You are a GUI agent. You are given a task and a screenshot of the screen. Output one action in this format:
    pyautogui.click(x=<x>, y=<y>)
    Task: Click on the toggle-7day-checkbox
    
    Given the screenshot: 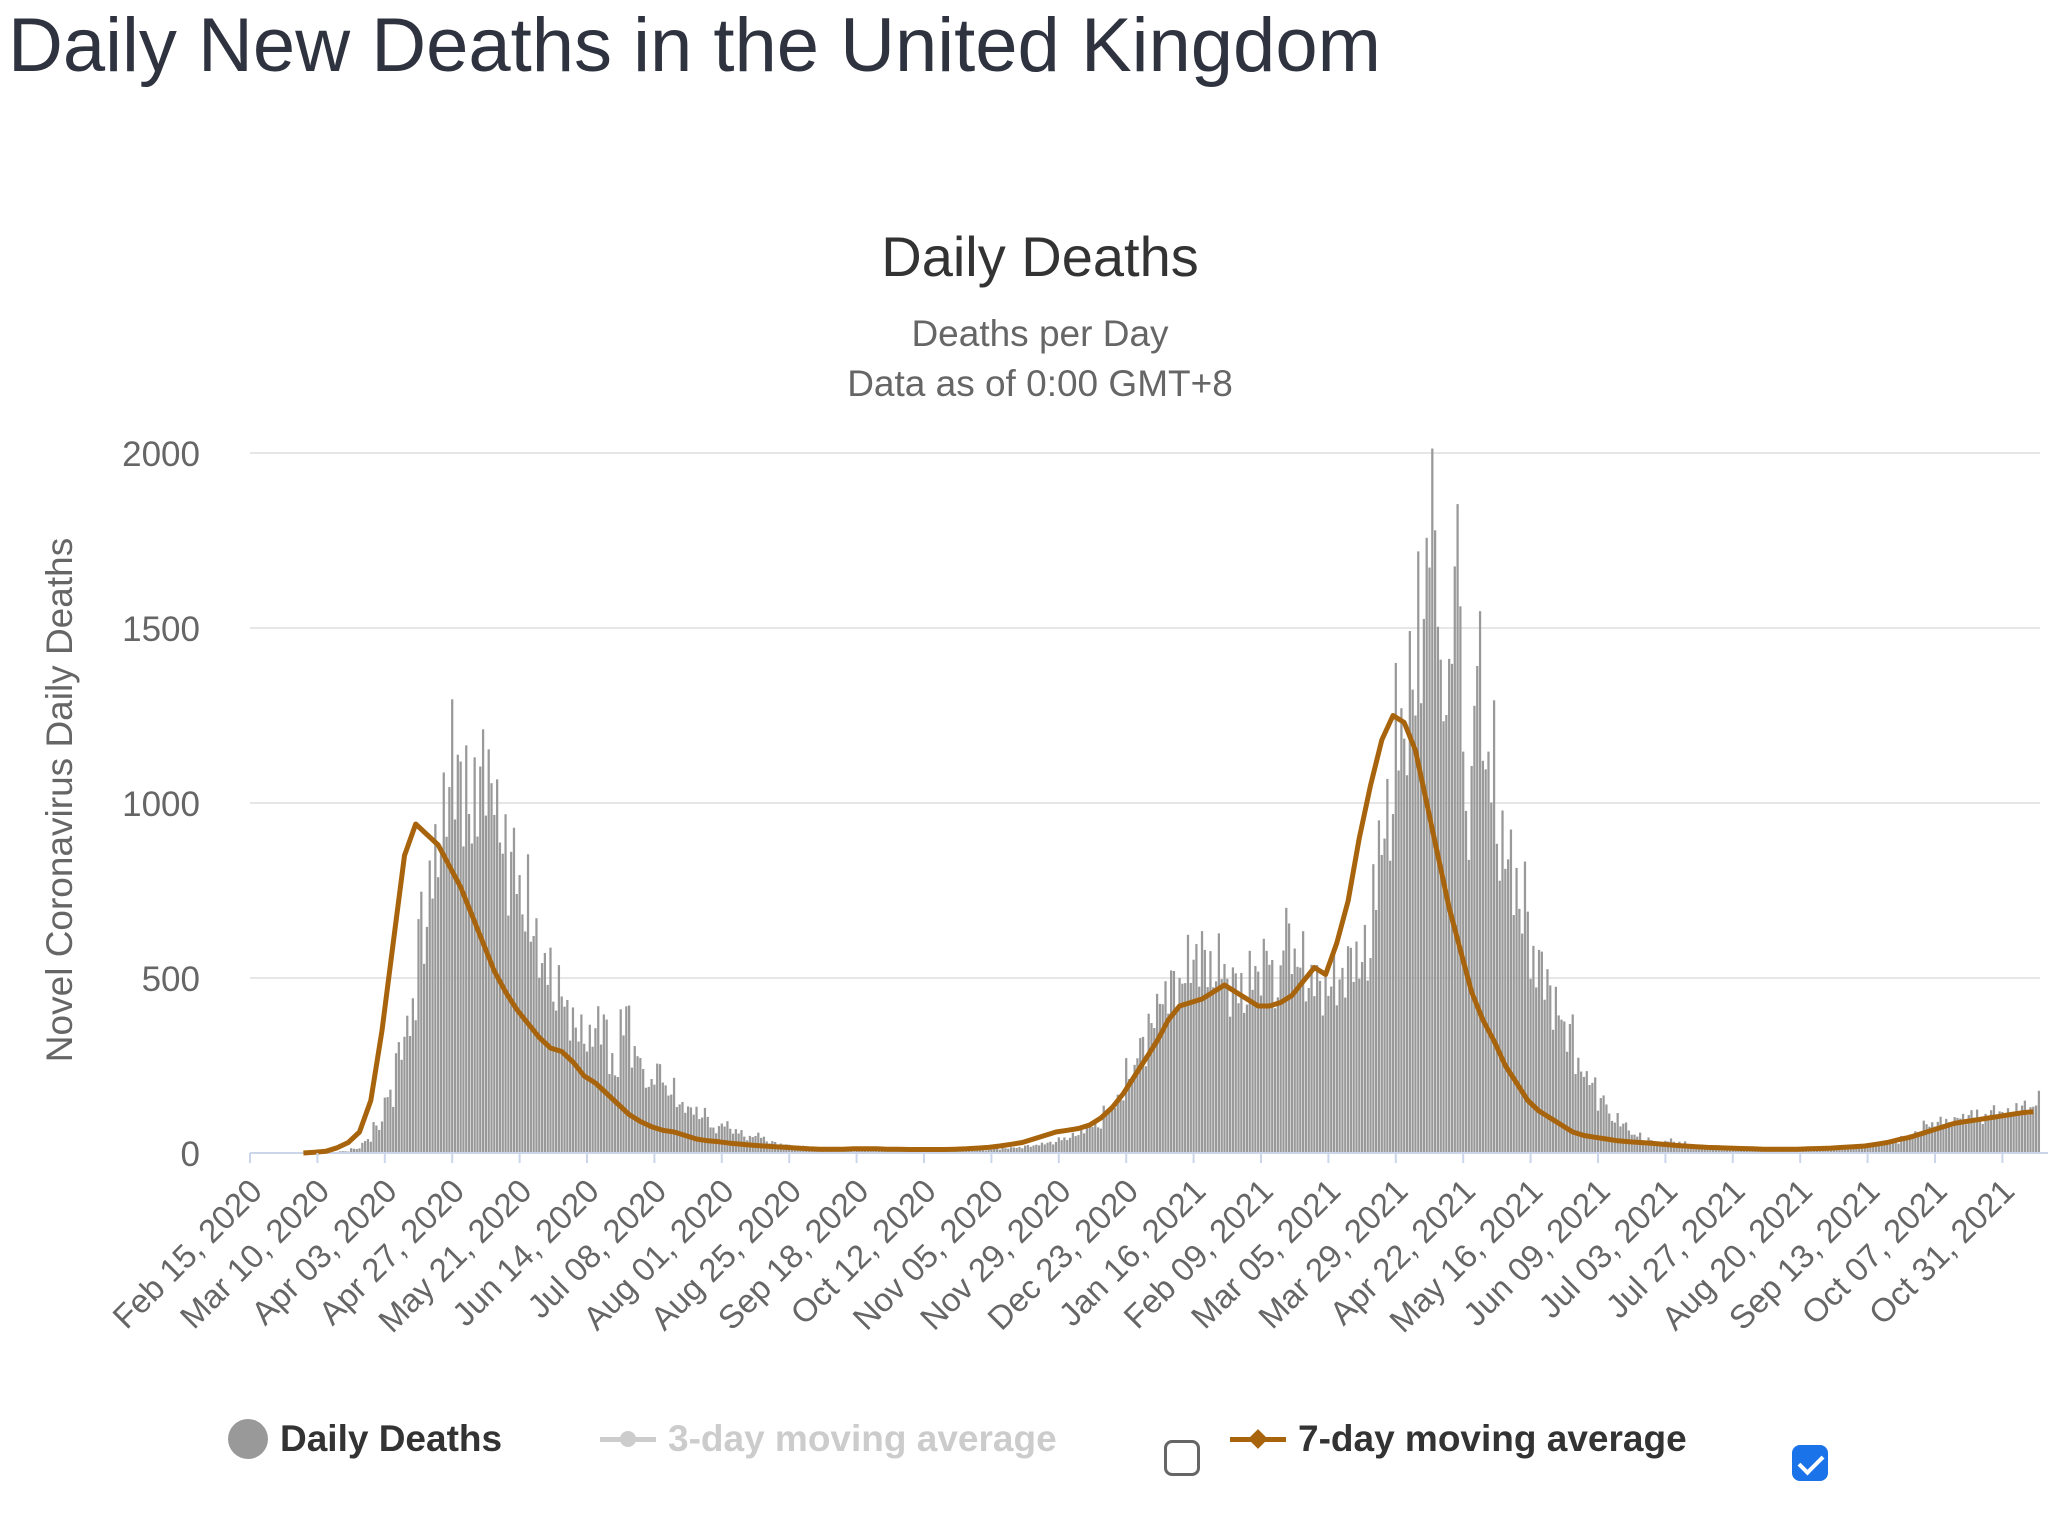 What is the action you would take?
    pyautogui.click(x=1810, y=1463)
    